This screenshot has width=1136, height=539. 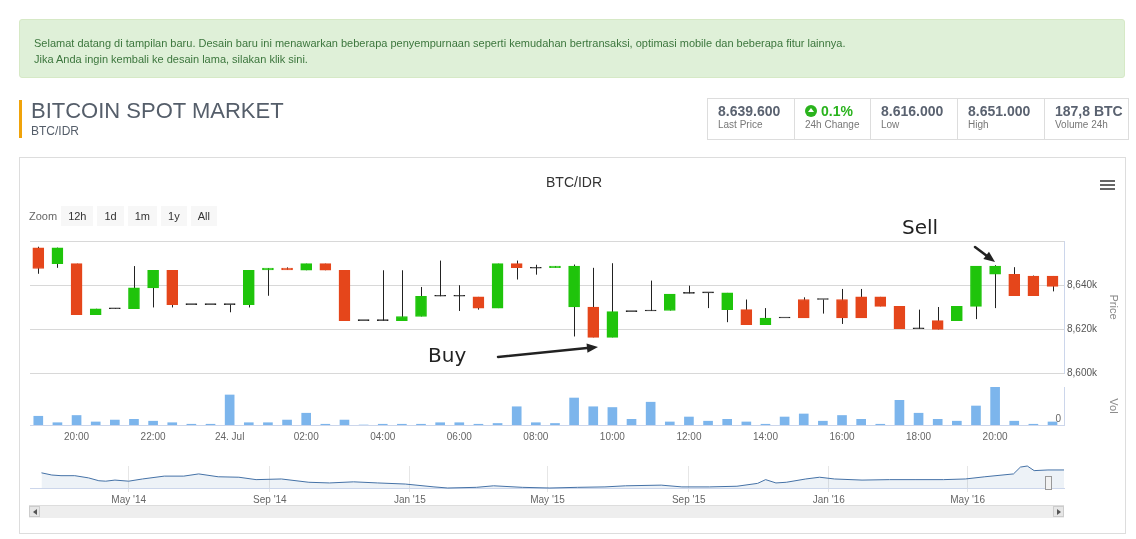 I want to click on x-tick-label: Jan '16, so click(x=829, y=499).